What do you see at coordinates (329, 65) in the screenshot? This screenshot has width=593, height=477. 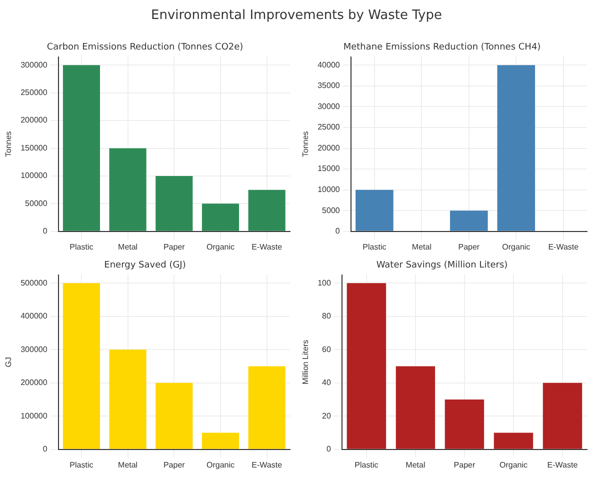 I see `y-tick-label: 40000` at bounding box center [329, 65].